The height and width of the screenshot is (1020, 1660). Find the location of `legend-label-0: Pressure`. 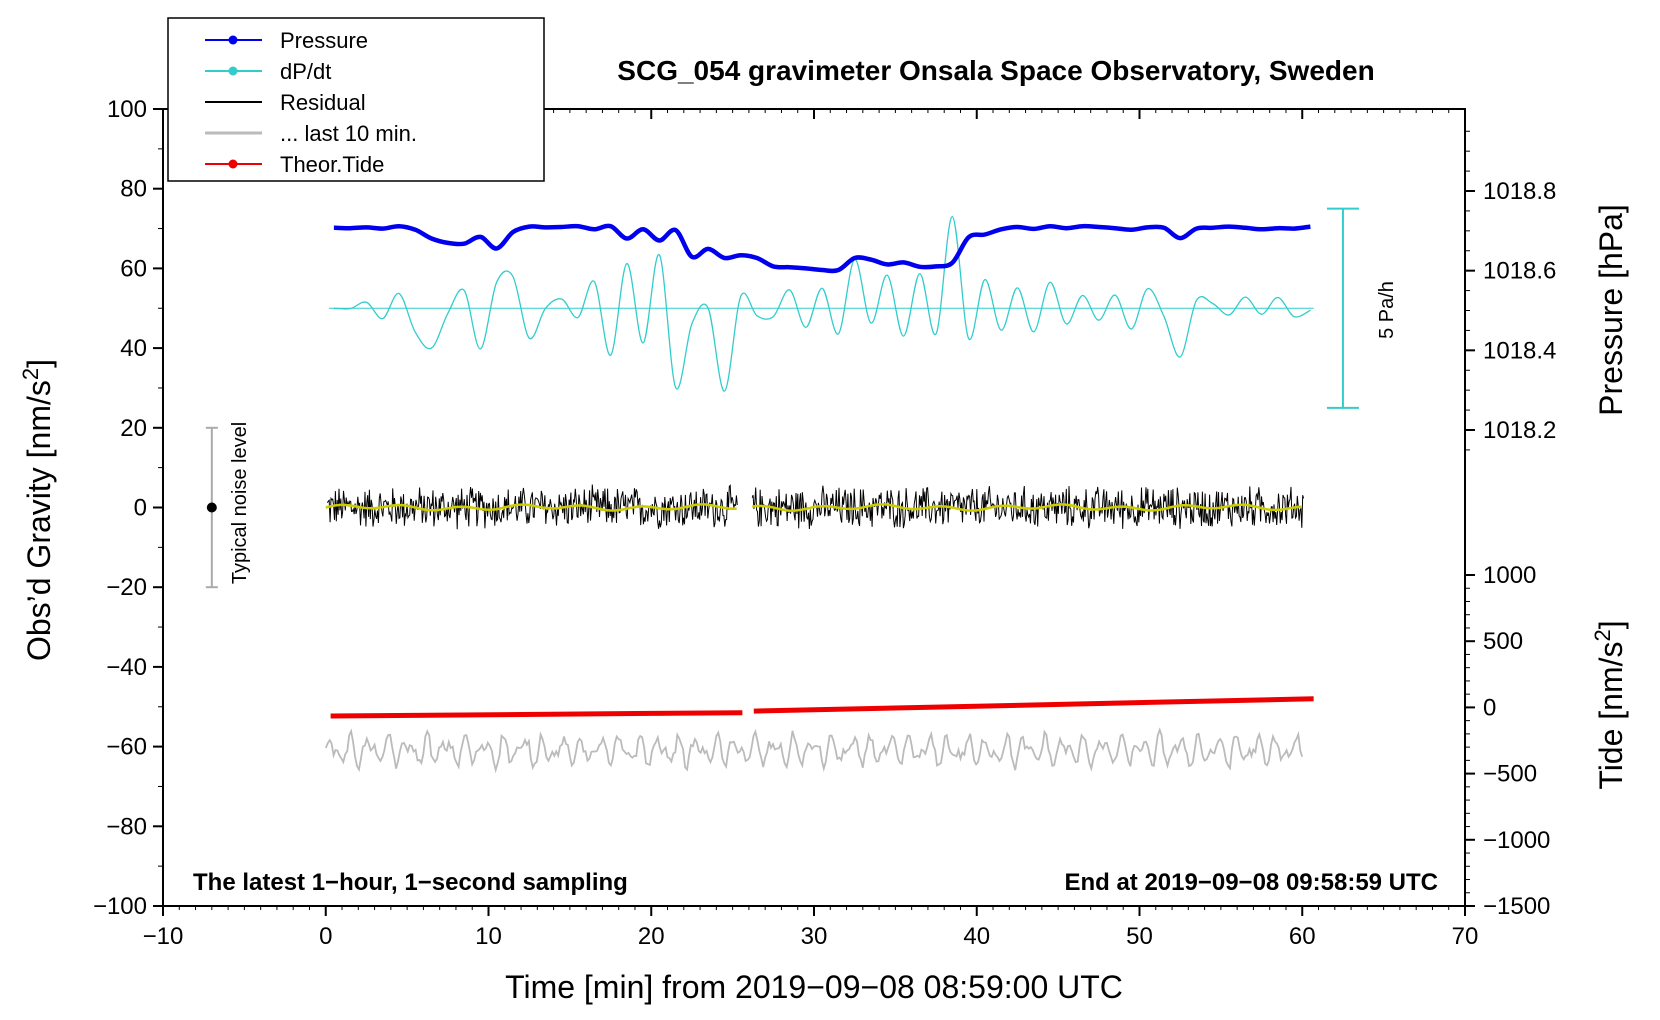

legend-label-0: Pressure is located at coordinates (324, 40).